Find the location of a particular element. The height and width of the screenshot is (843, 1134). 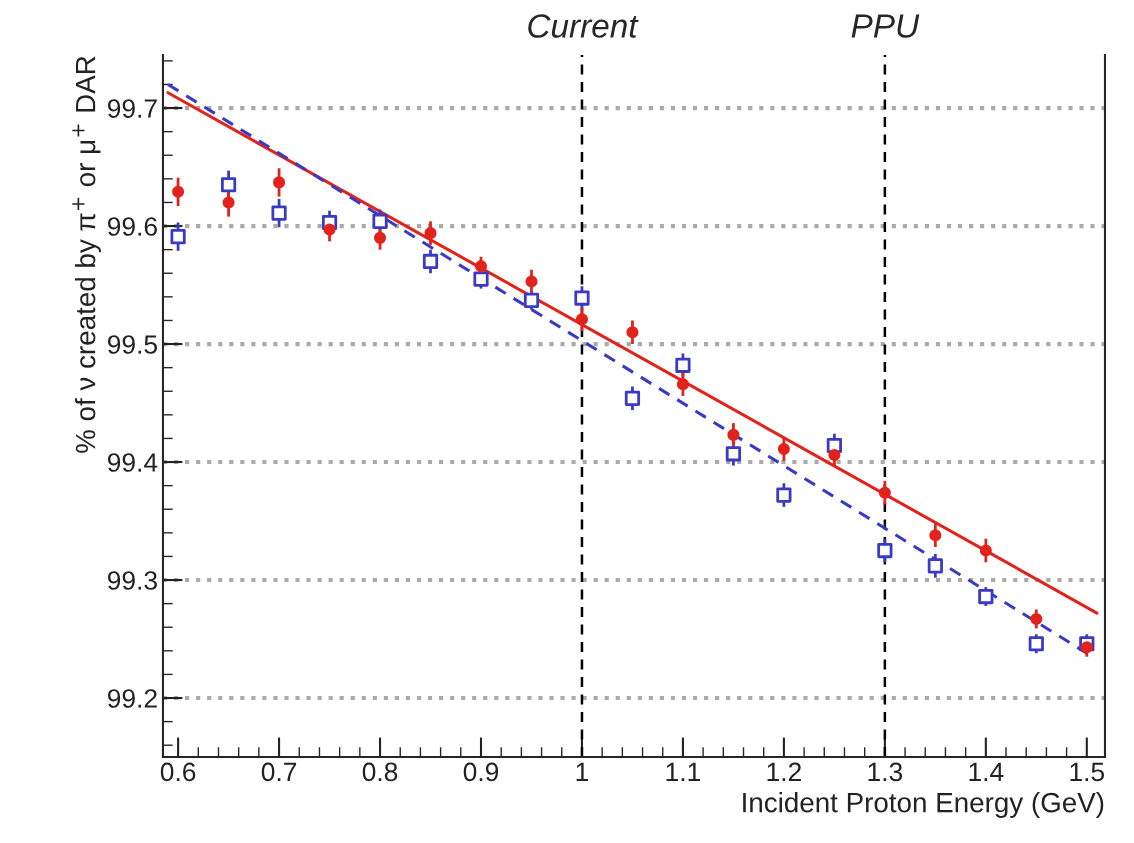

y-tick-label: 99.6 is located at coordinates (132, 226).